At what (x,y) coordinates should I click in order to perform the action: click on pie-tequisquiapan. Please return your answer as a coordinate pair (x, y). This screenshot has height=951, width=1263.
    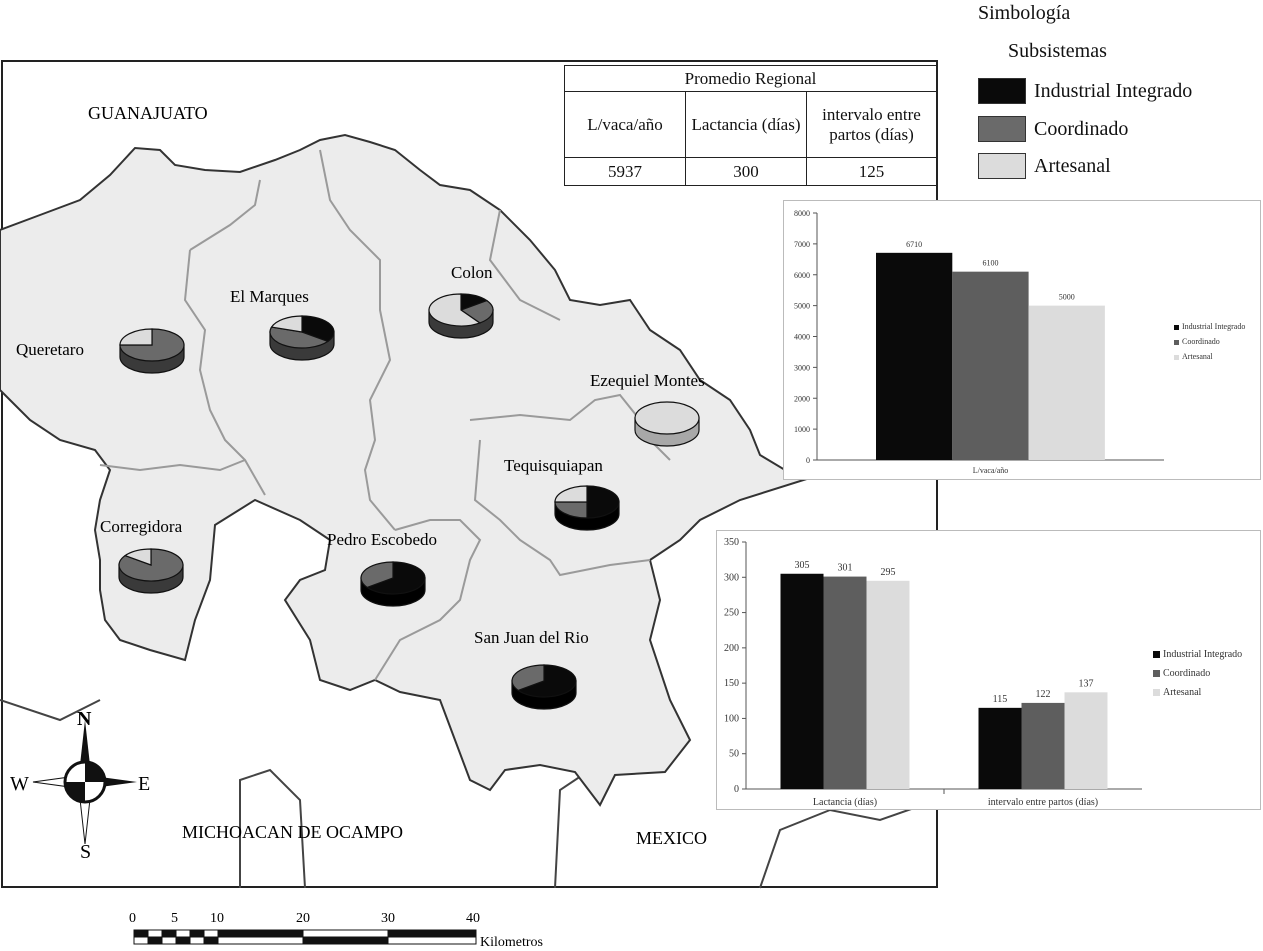
    Looking at the image, I should click on (587, 508).